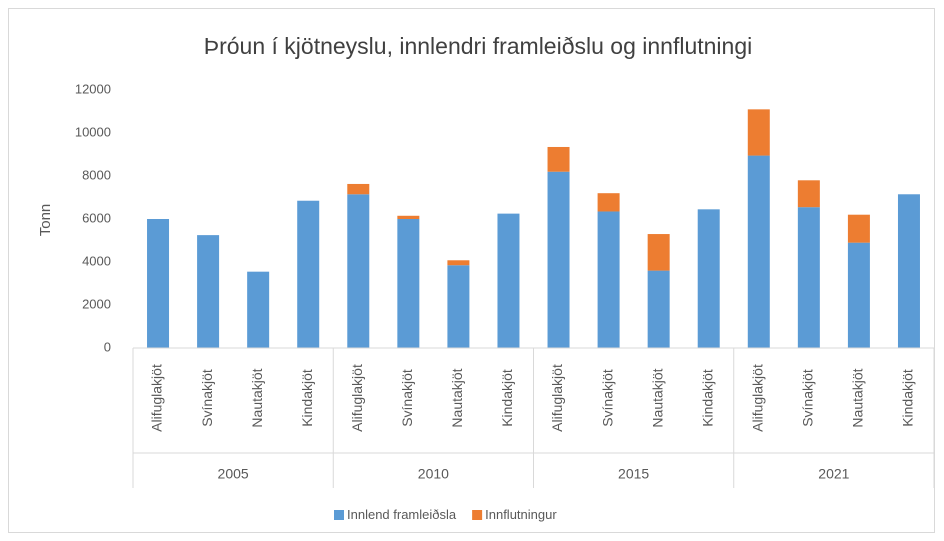  Describe the element at coordinates (433, 474) in the screenshot. I see `group-label: 2010` at that location.